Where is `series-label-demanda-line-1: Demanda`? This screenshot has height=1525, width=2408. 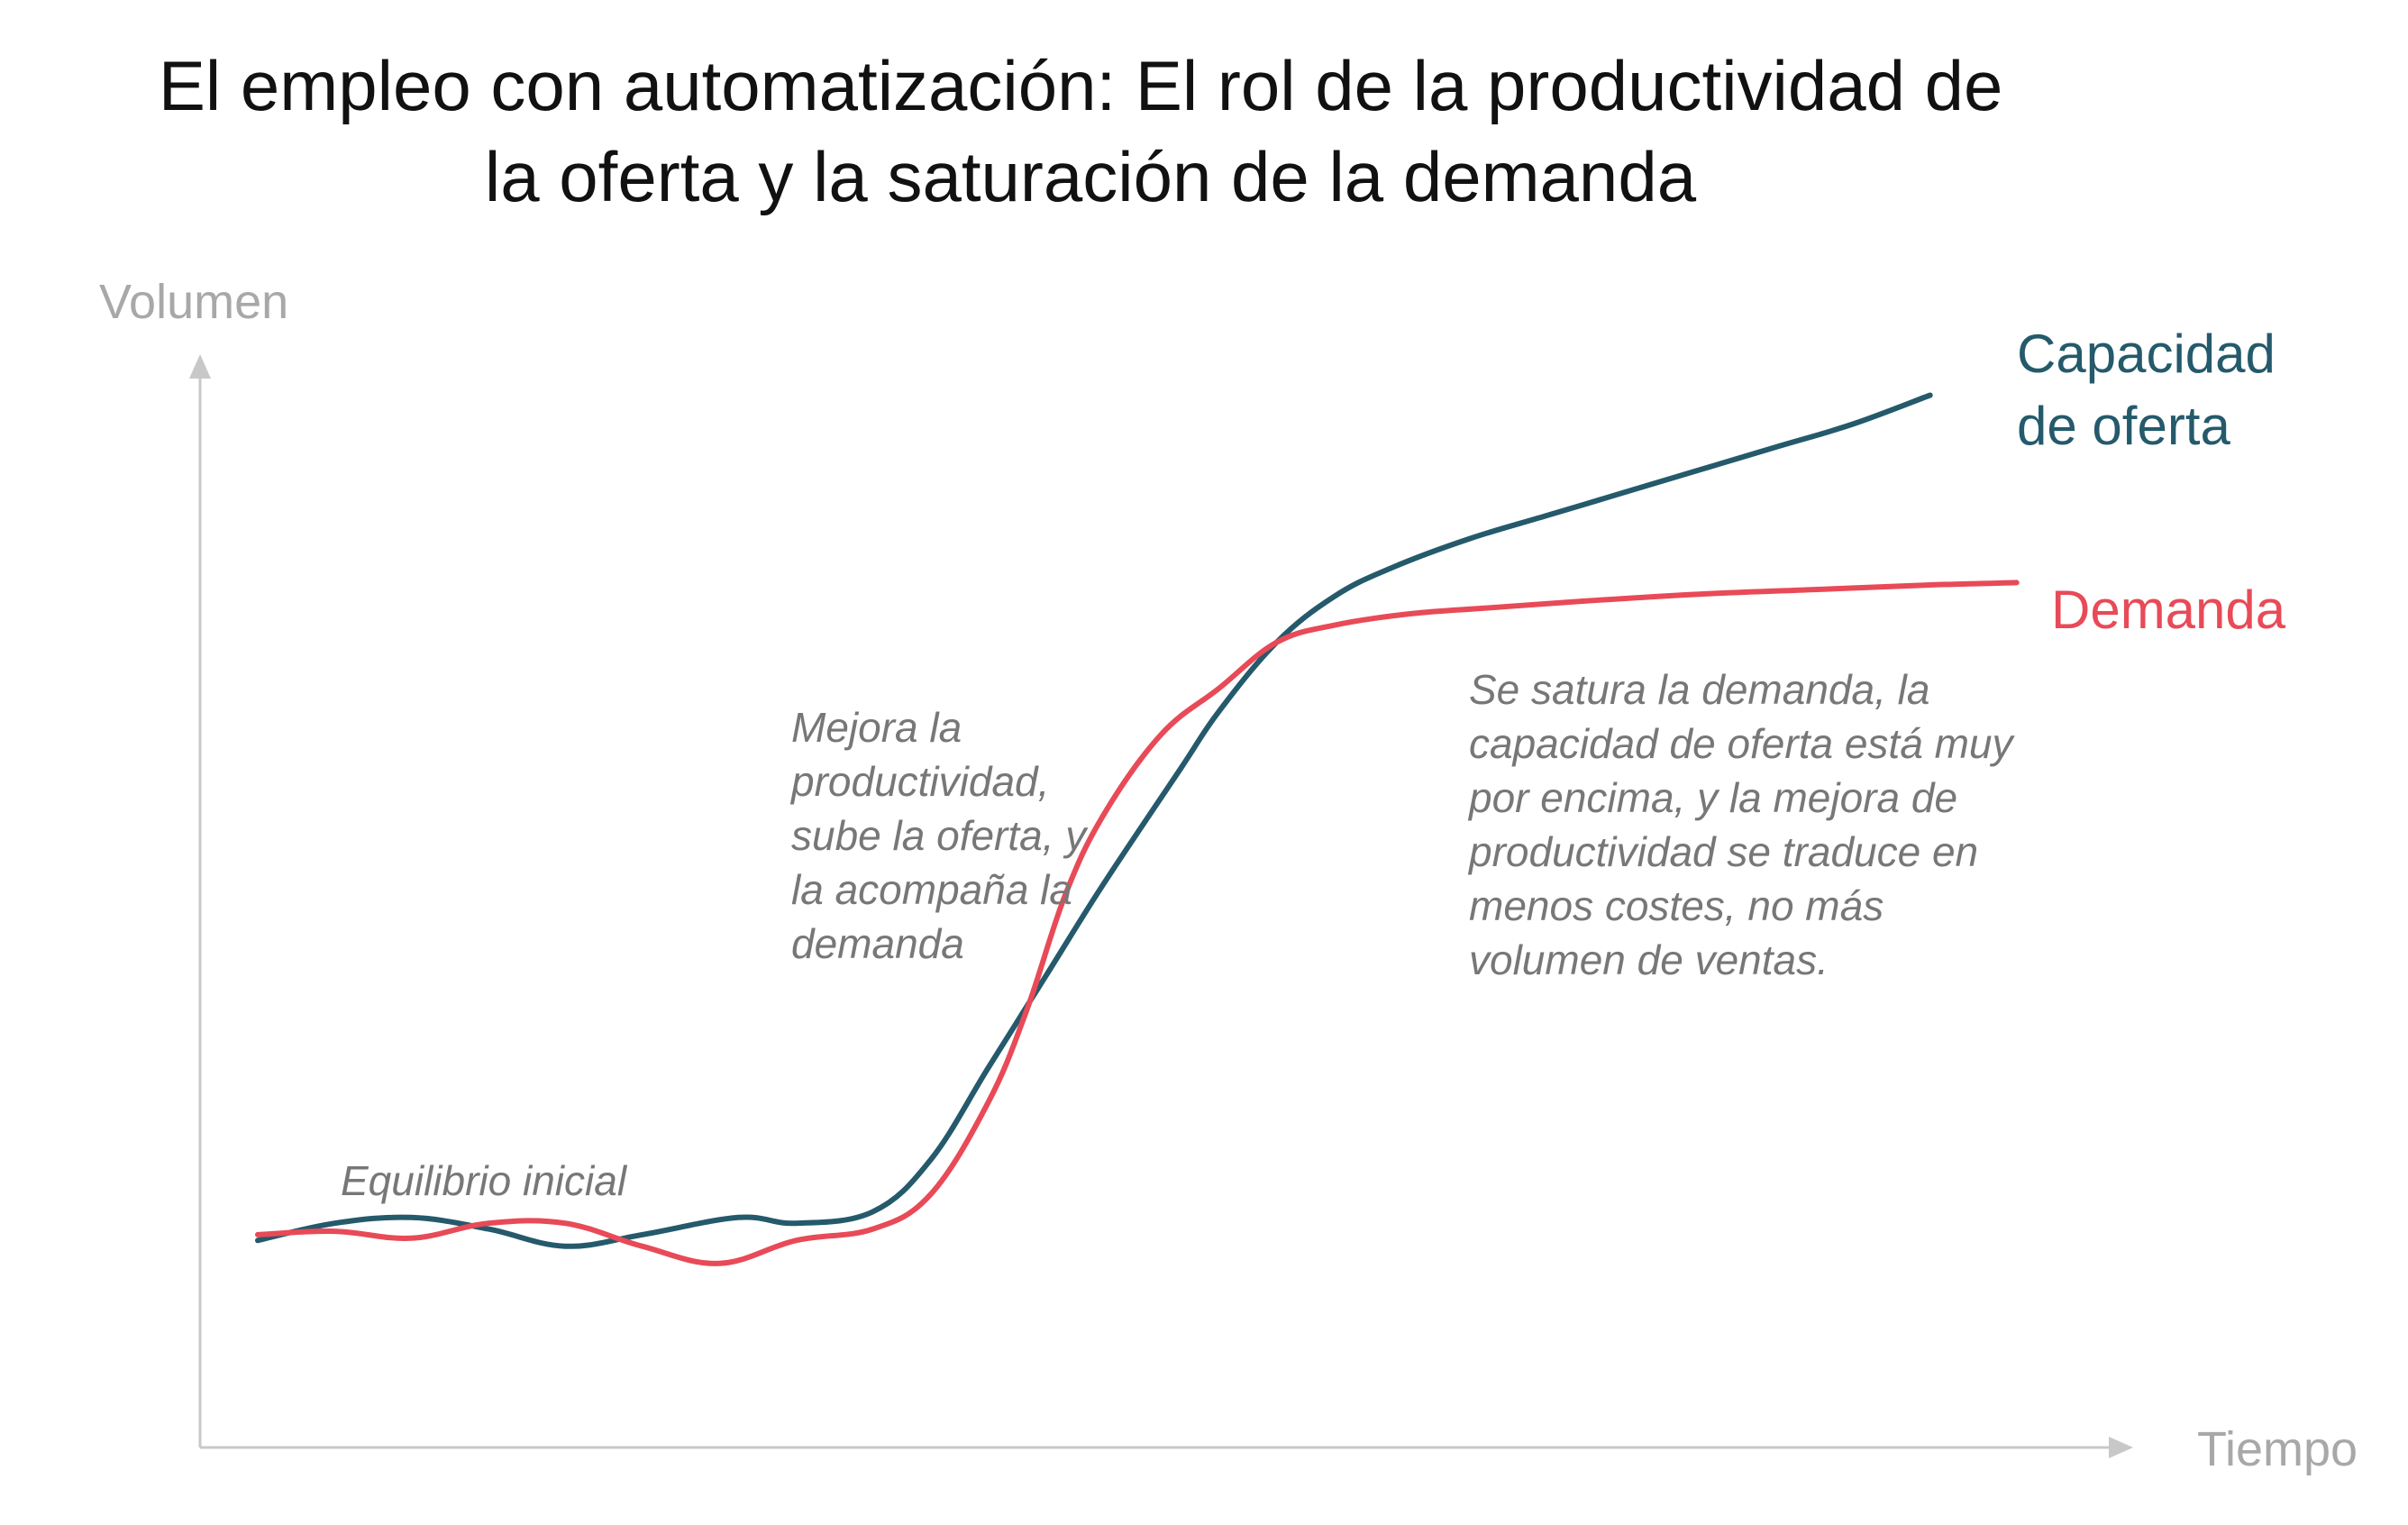
series-label-demanda-line-1: Demanda is located at coordinates (2168, 610).